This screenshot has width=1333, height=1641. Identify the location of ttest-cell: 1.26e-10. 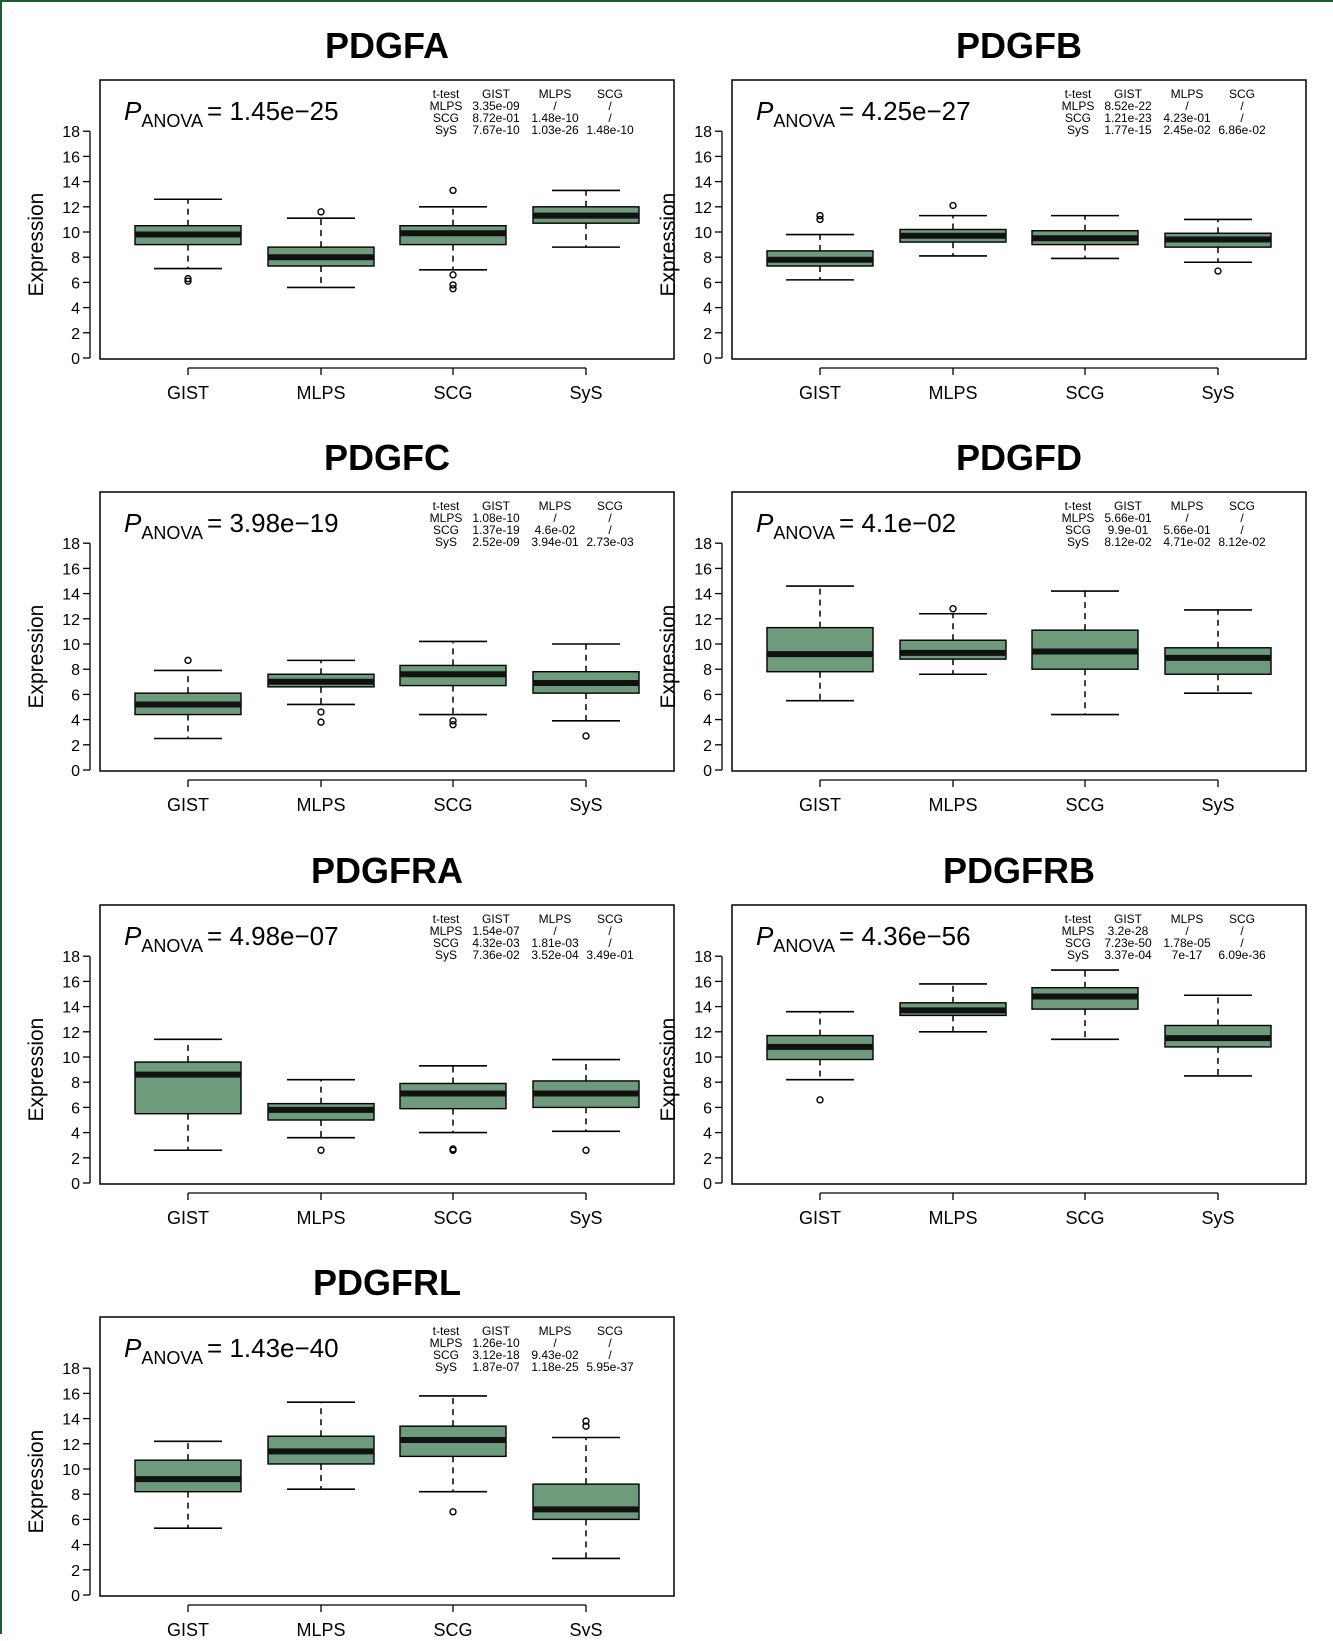
(496, 1343).